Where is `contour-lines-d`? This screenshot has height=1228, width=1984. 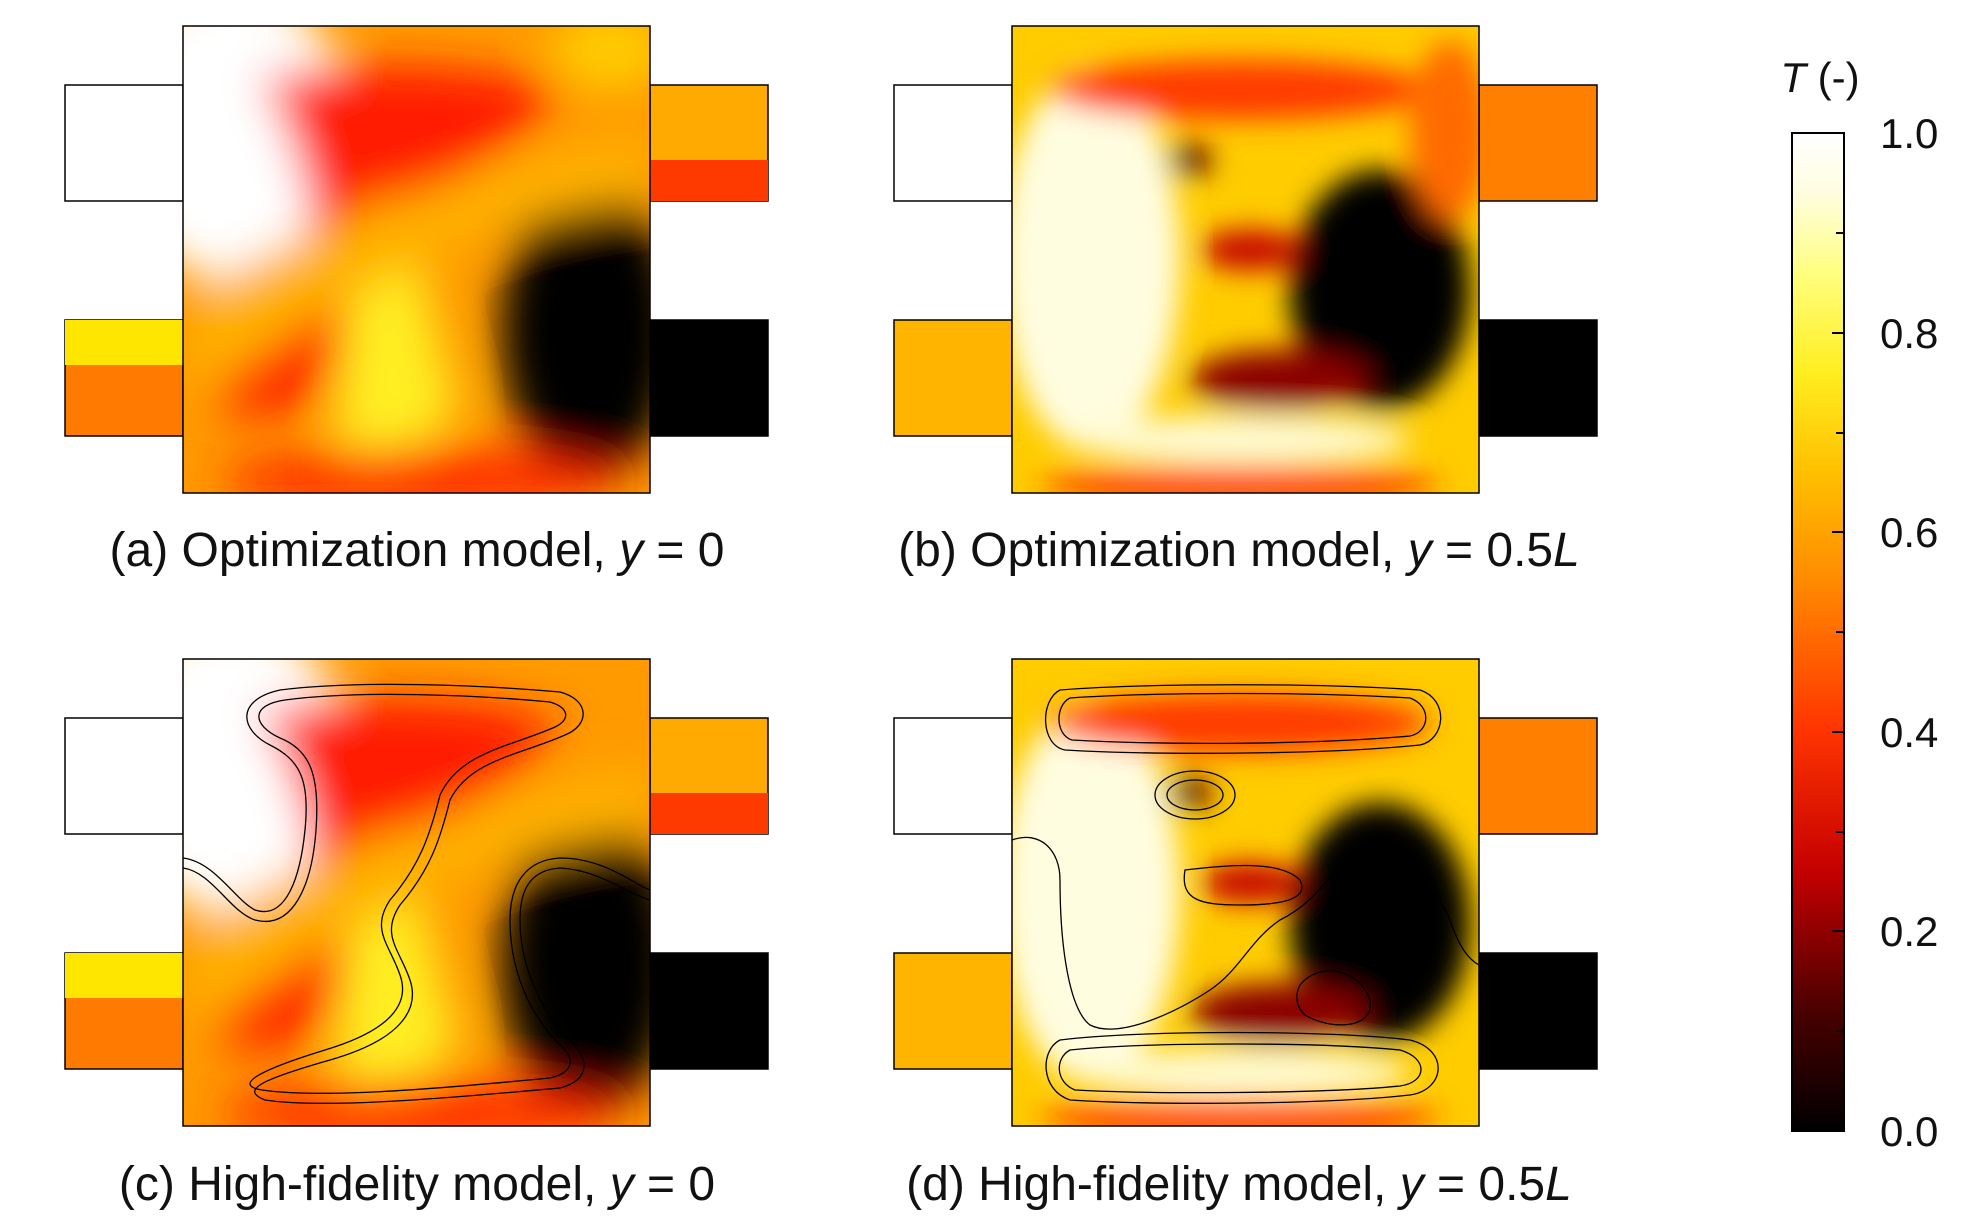
contour-lines-d is located at coordinates (1245, 894).